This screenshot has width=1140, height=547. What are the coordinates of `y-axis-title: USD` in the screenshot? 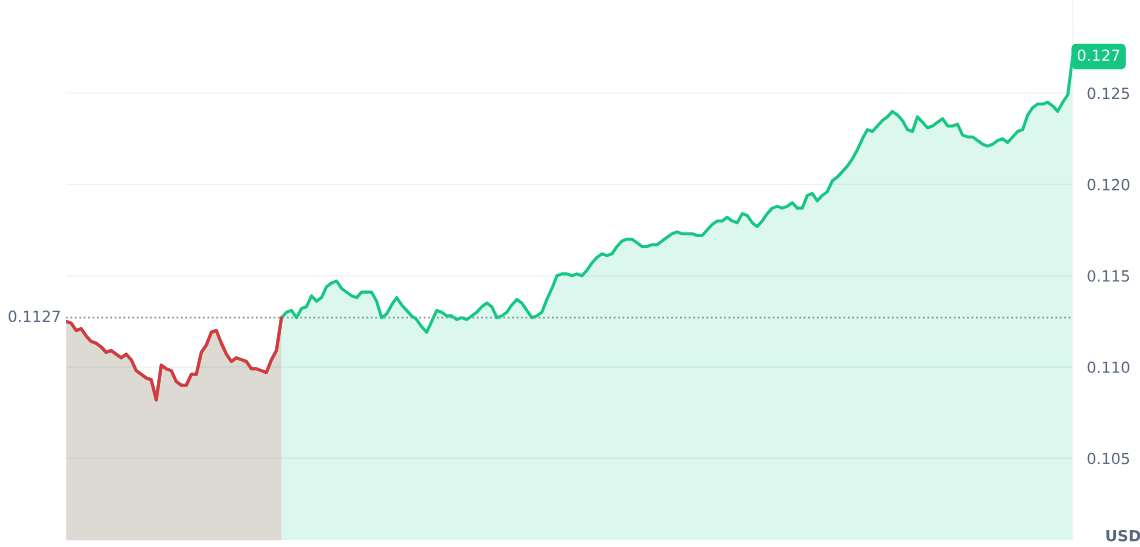 It's located at (1123, 535).